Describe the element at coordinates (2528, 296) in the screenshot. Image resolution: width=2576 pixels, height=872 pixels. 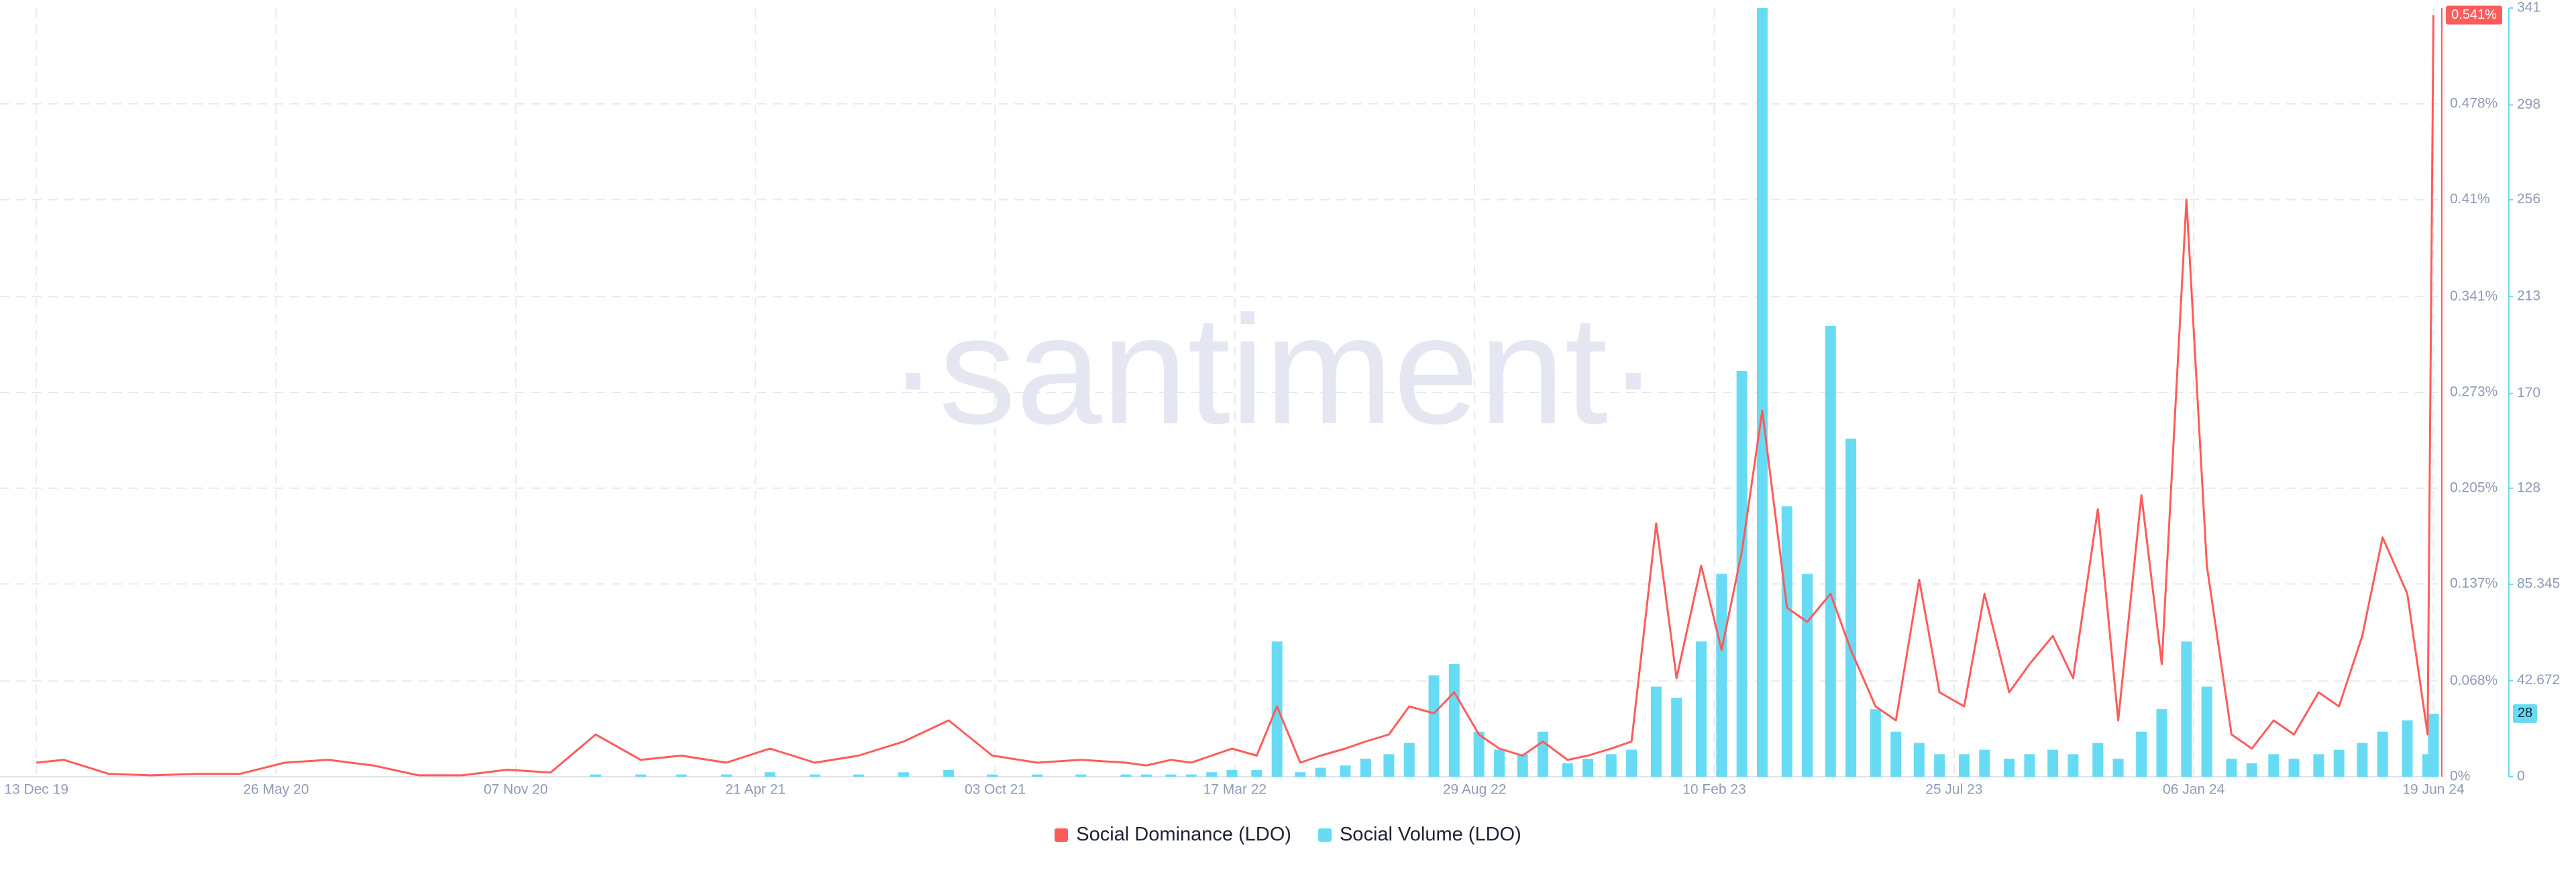
I see `y2-tick-label: 213` at that location.